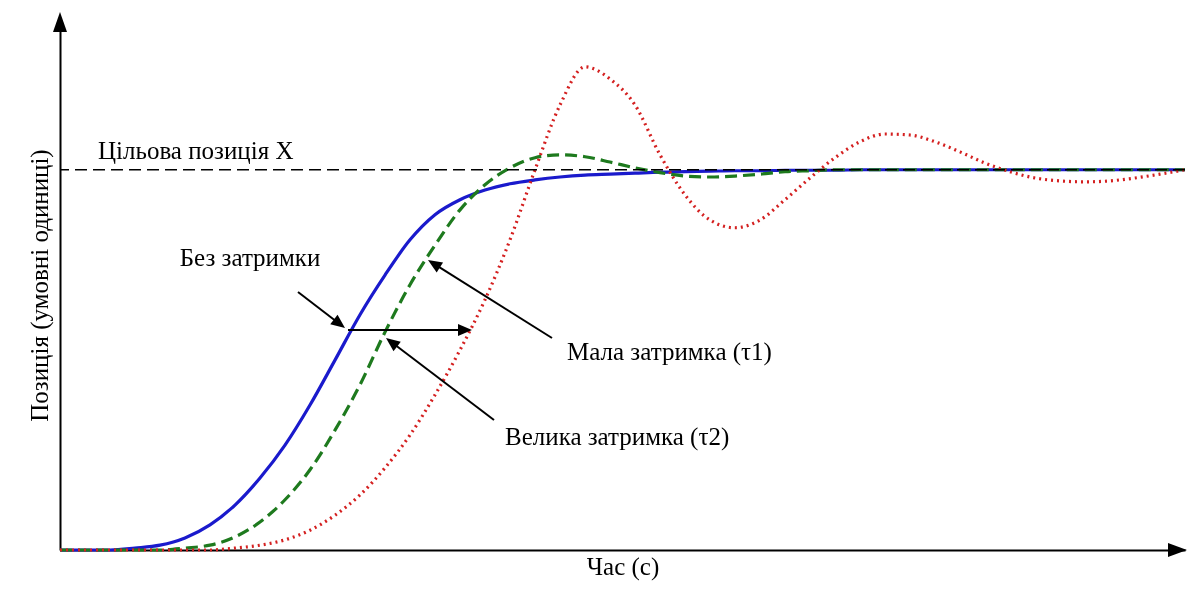 This screenshot has width=1187, height=596. I want to click on annotation: Мала затримка (τ1), so click(669, 352).